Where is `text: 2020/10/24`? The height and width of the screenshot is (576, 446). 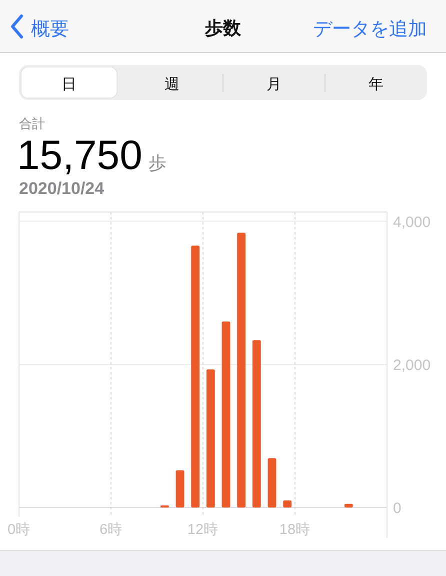 text: 2020/10/24 is located at coordinates (62, 188).